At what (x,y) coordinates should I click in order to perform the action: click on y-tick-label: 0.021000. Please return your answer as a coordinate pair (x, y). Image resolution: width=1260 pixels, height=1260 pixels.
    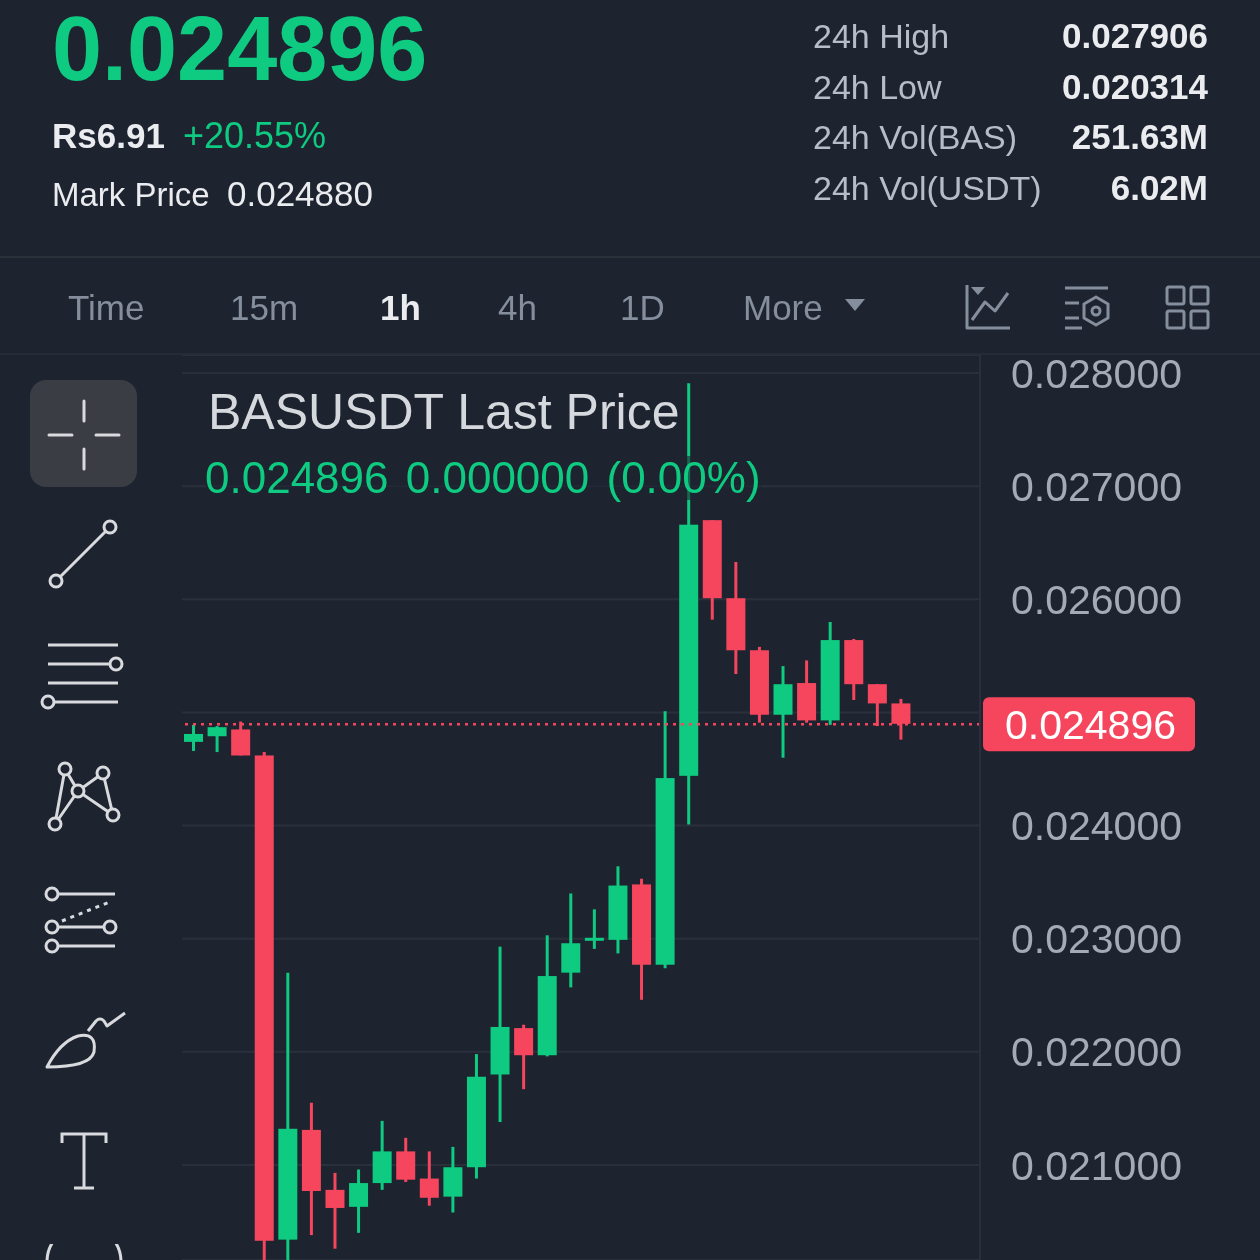
    Looking at the image, I should click on (1097, 1165).